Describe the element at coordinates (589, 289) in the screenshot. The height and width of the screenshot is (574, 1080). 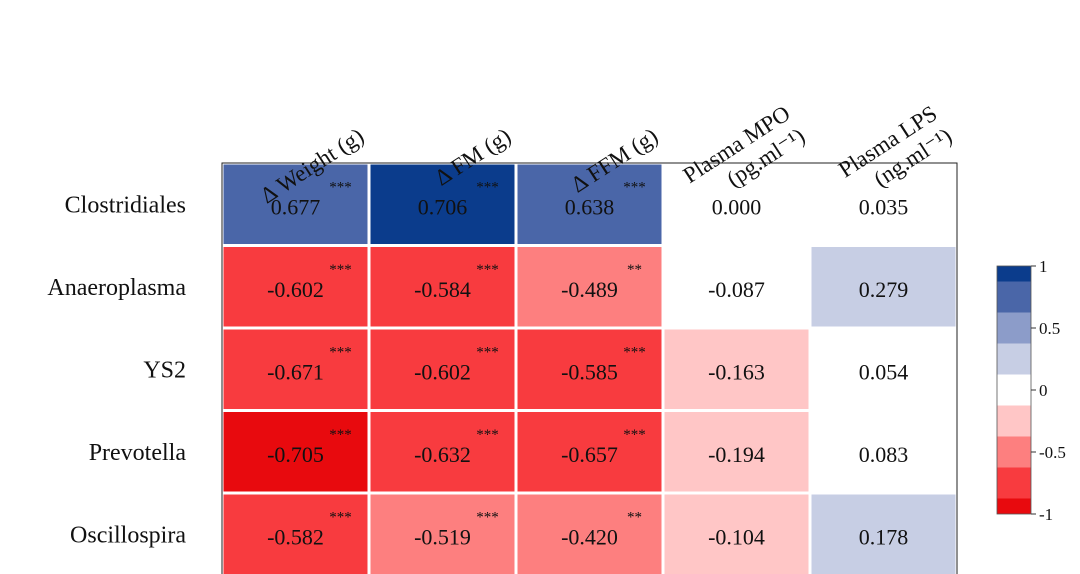
I see `cell-value-label: -0.489` at that location.